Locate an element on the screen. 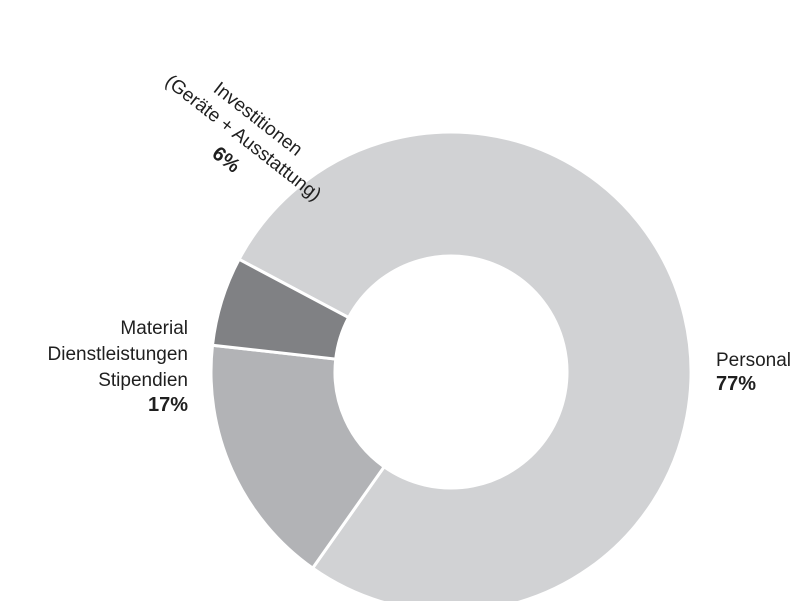 This screenshot has height=601, width=812. slice-material is located at coordinates (298, 457).